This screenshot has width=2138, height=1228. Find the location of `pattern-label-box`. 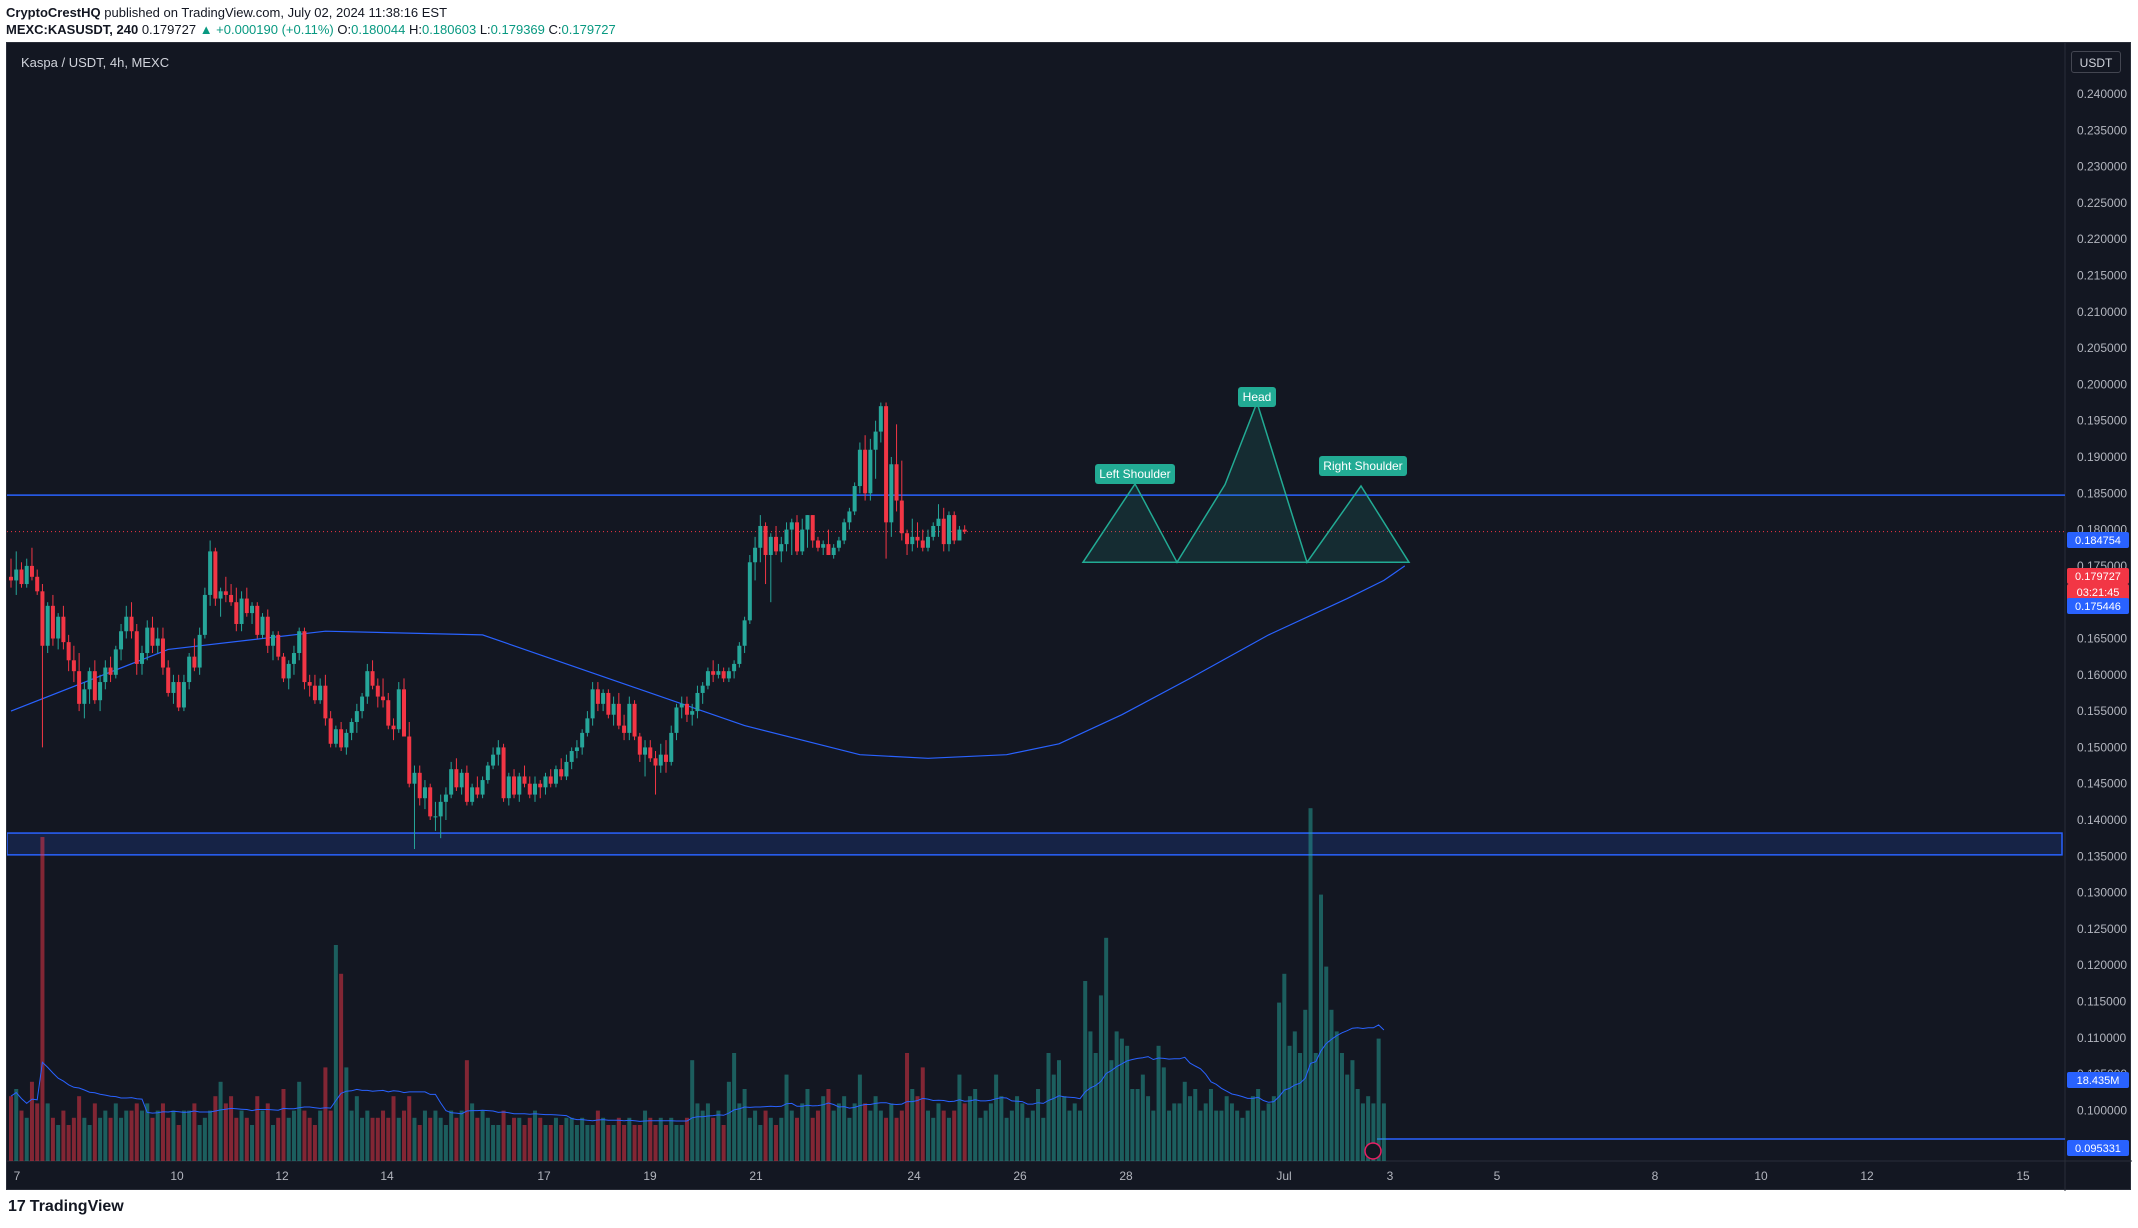

pattern-label-box is located at coordinates (1363, 466).